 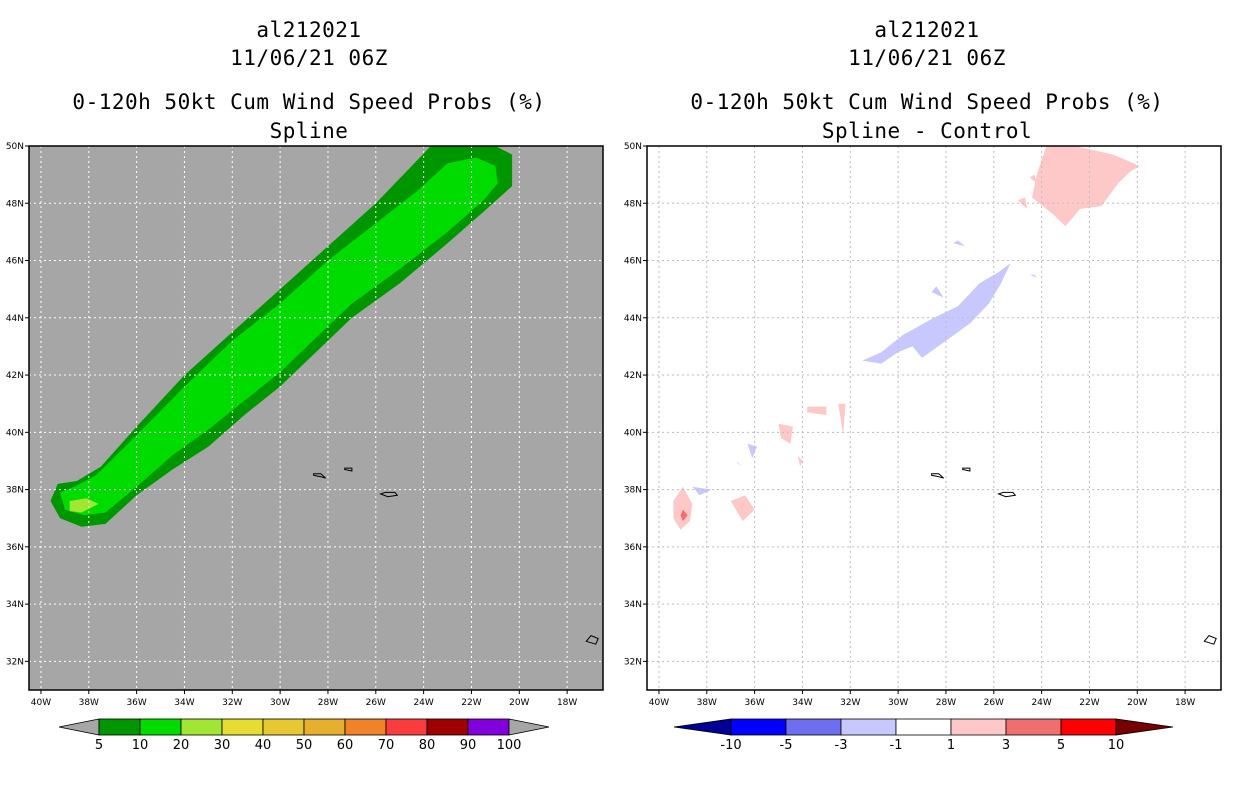 What do you see at coordinates (946, 703) in the screenshot?
I see `right-xtick-label: 28W` at bounding box center [946, 703].